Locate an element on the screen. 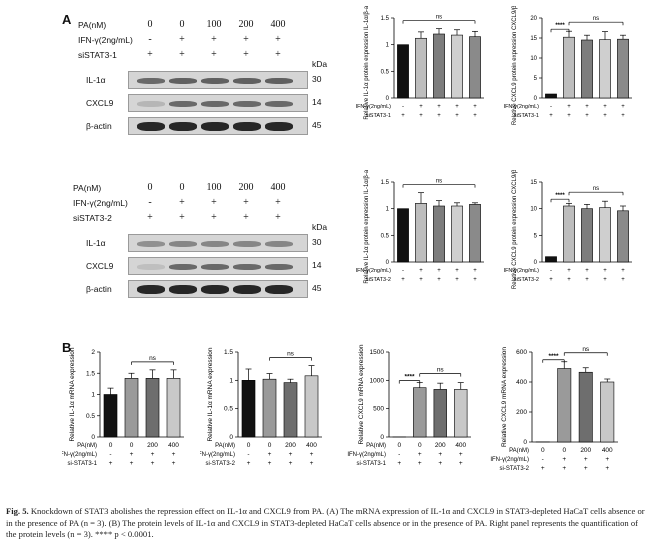 This screenshot has width=650, height=555. condition-row-label: si-STAT3-1 is located at coordinates (83, 464).